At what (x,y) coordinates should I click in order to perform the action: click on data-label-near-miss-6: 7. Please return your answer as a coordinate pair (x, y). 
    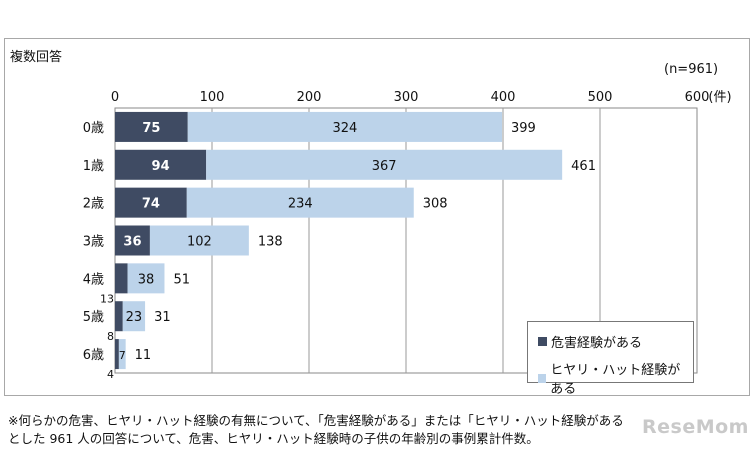
    Looking at the image, I should click on (122, 355).